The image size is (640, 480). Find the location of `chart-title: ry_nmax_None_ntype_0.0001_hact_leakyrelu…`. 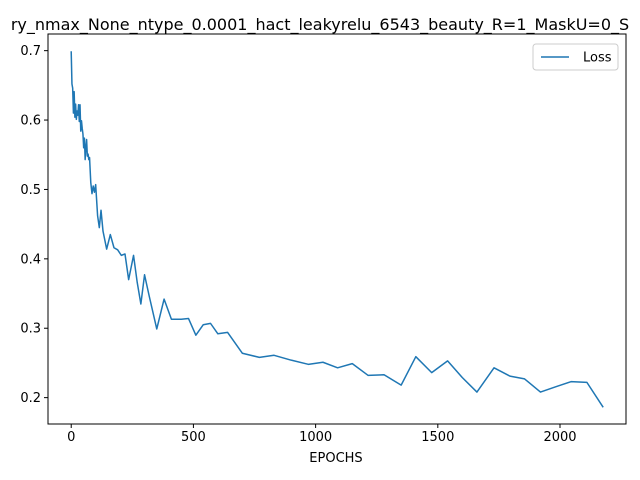

chart-title: ry_nmax_None_ntype_0.0001_hact_leakyrelu… is located at coordinates (320, 25).